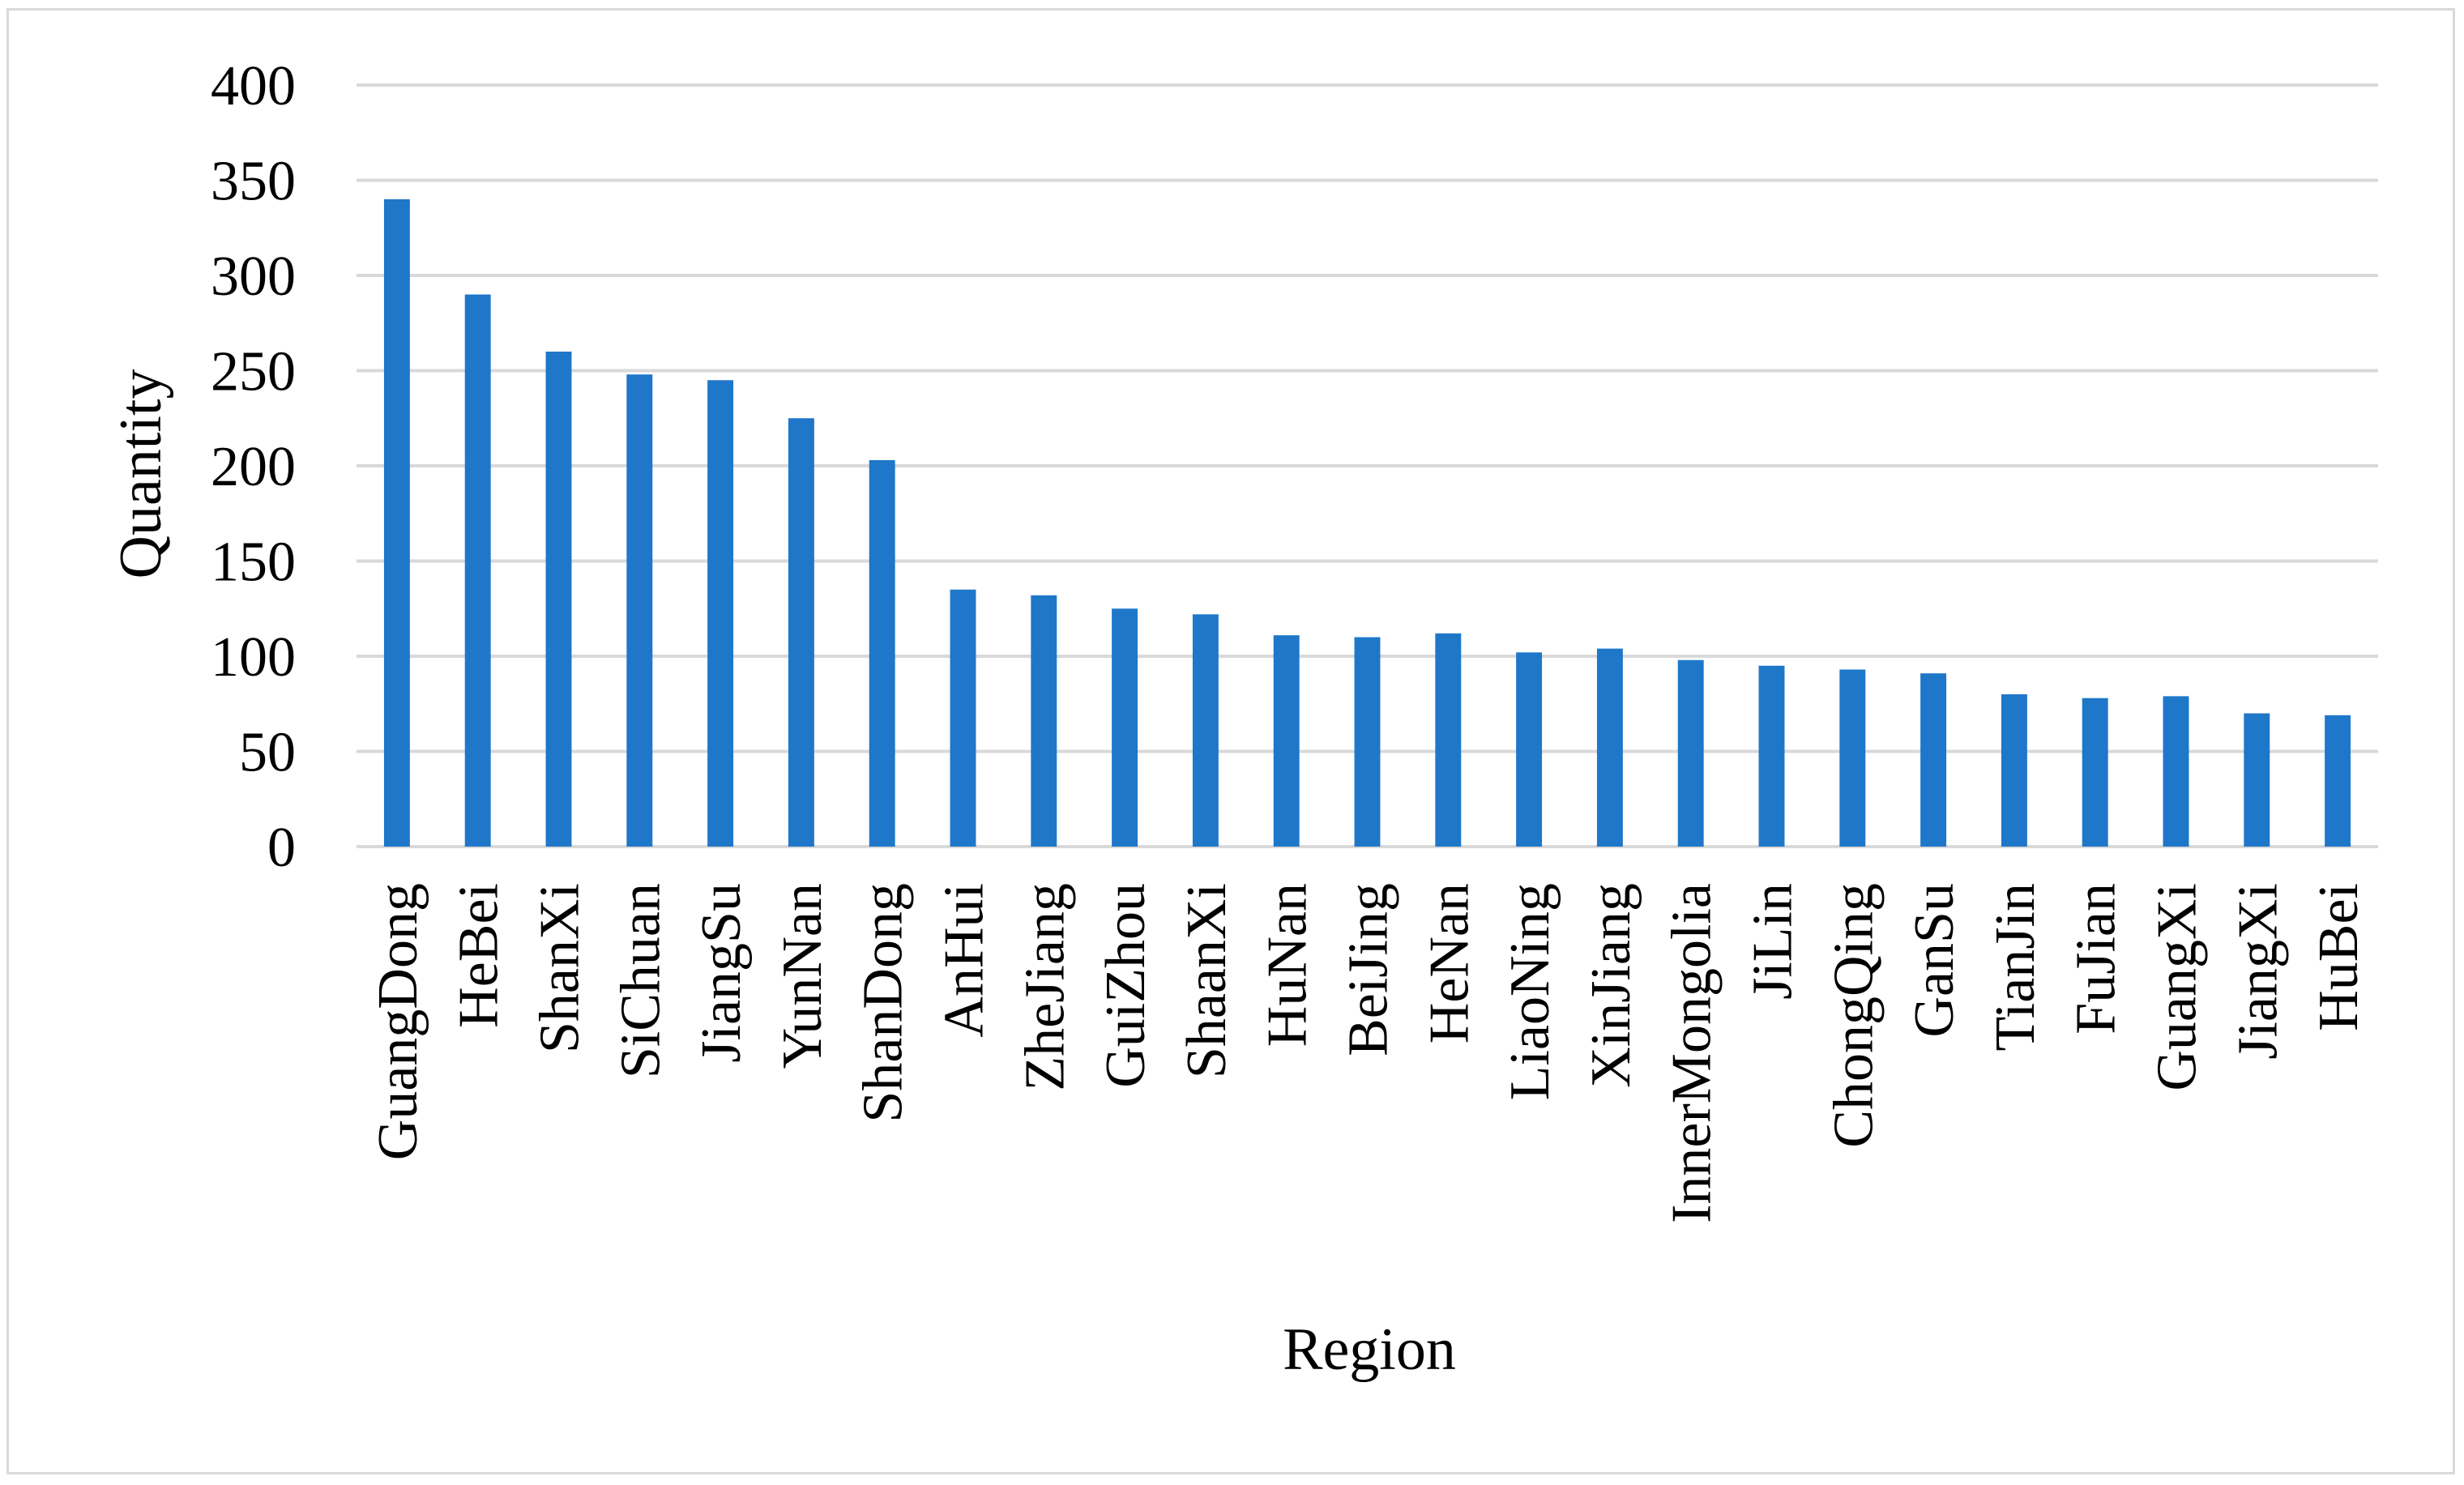 Image resolution: width=2464 pixels, height=1485 pixels. What do you see at coordinates (1205, 730) in the screenshot?
I see `bar-shaanxi` at bounding box center [1205, 730].